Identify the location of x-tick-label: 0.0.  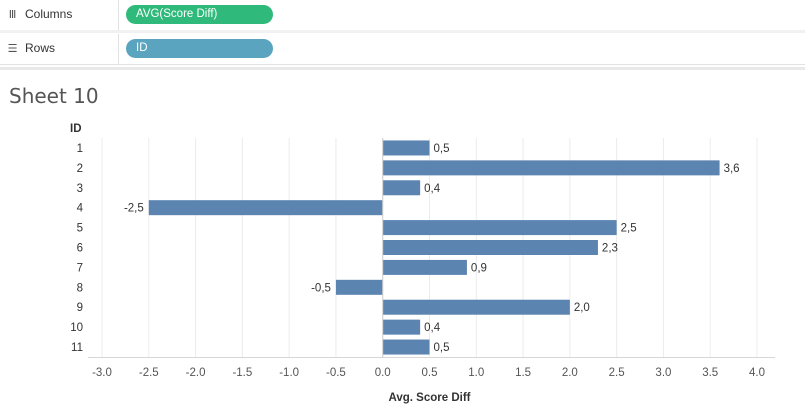
(383, 373).